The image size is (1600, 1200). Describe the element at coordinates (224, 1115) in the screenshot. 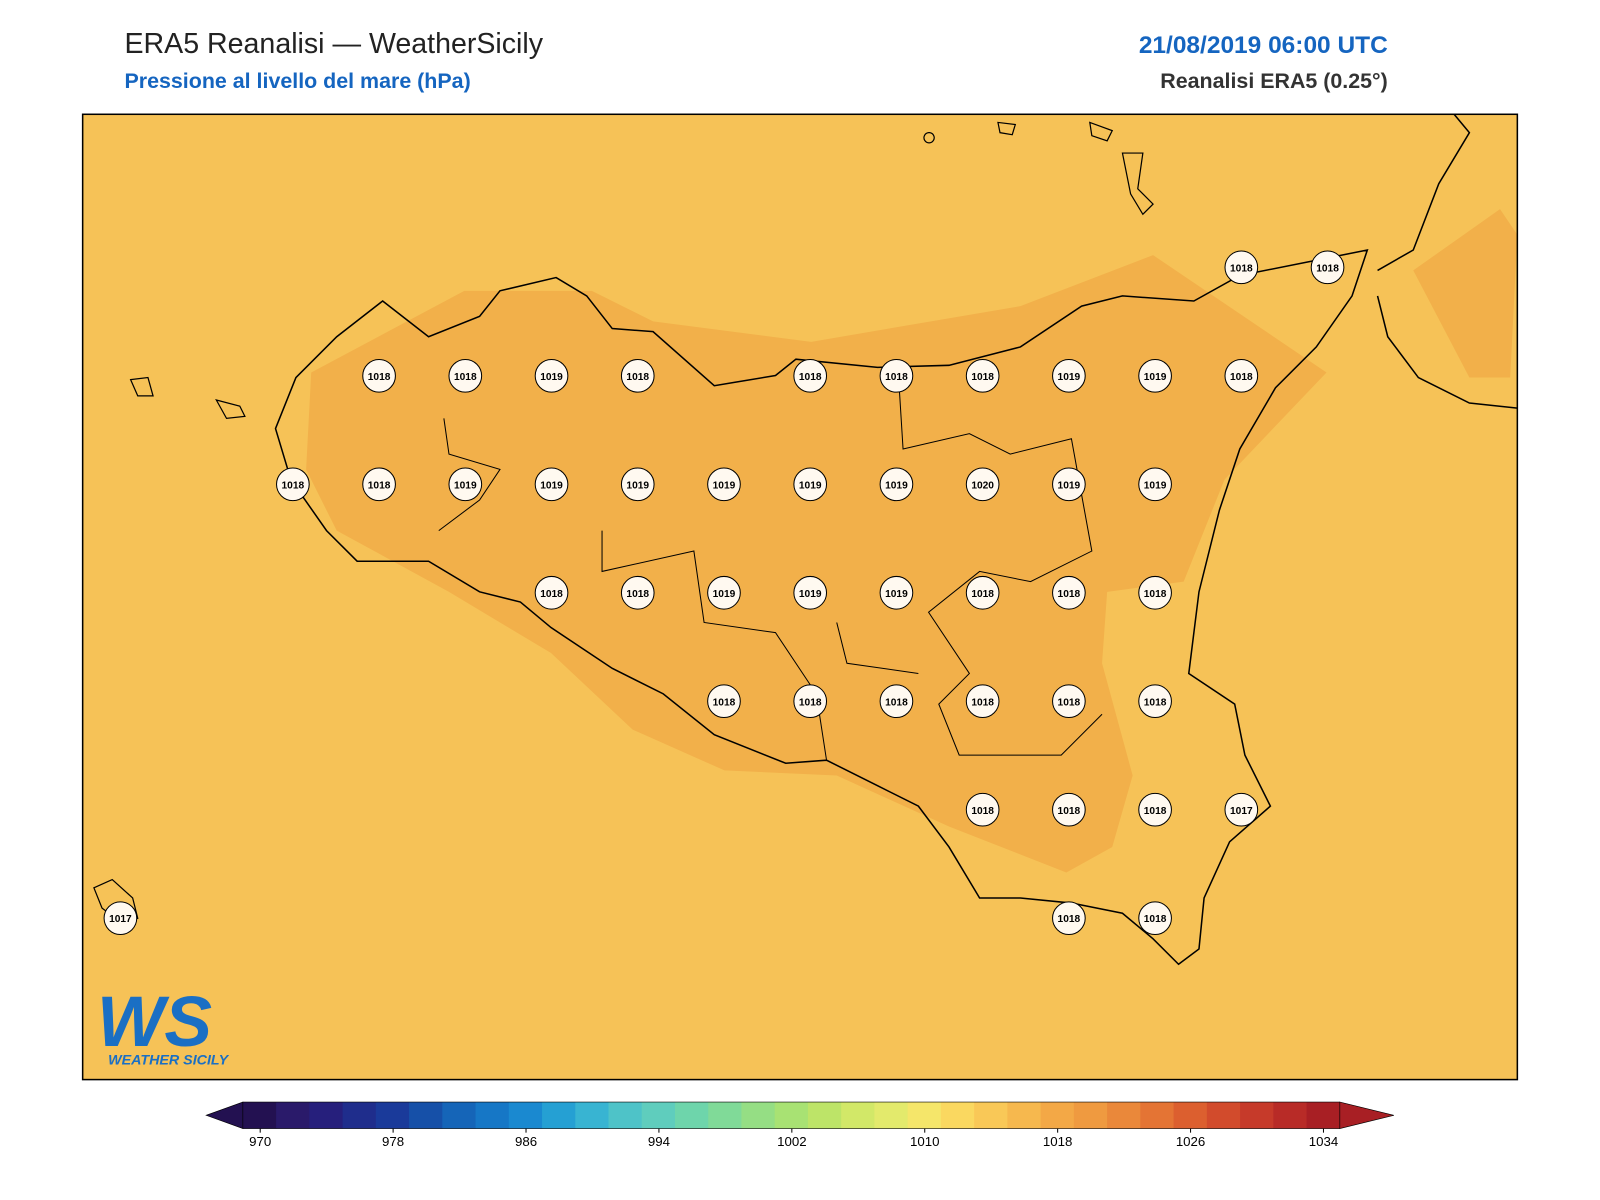

I see `colorbar-extend-low` at that location.